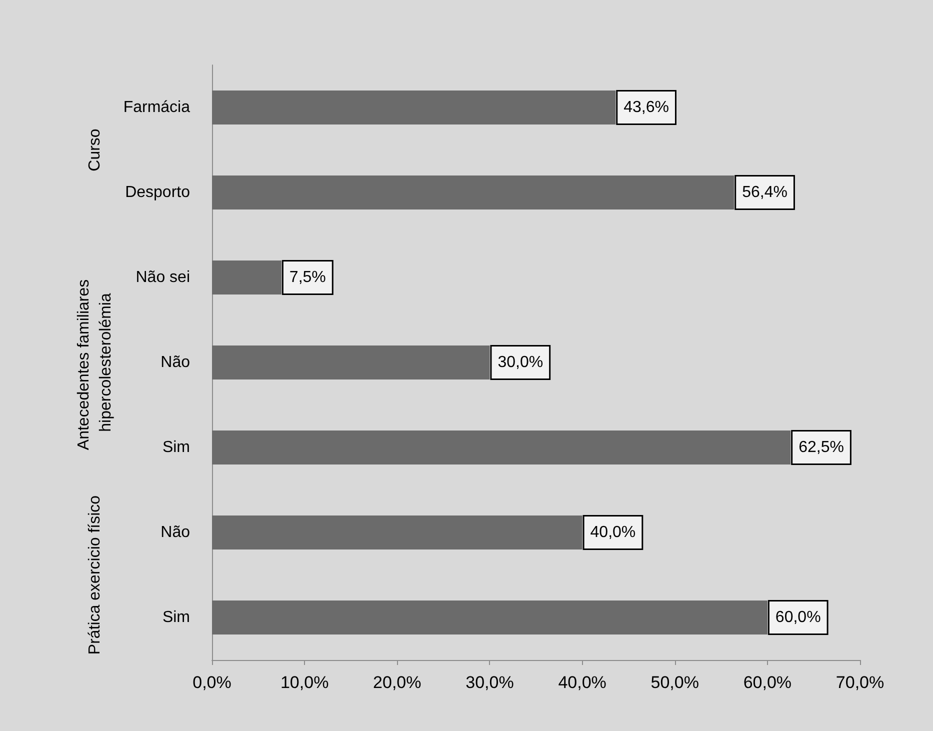 Image resolution: width=933 pixels, height=731 pixels. I want to click on text: Antecedentes familiares hipercolesterolémia, so click(95, 362).